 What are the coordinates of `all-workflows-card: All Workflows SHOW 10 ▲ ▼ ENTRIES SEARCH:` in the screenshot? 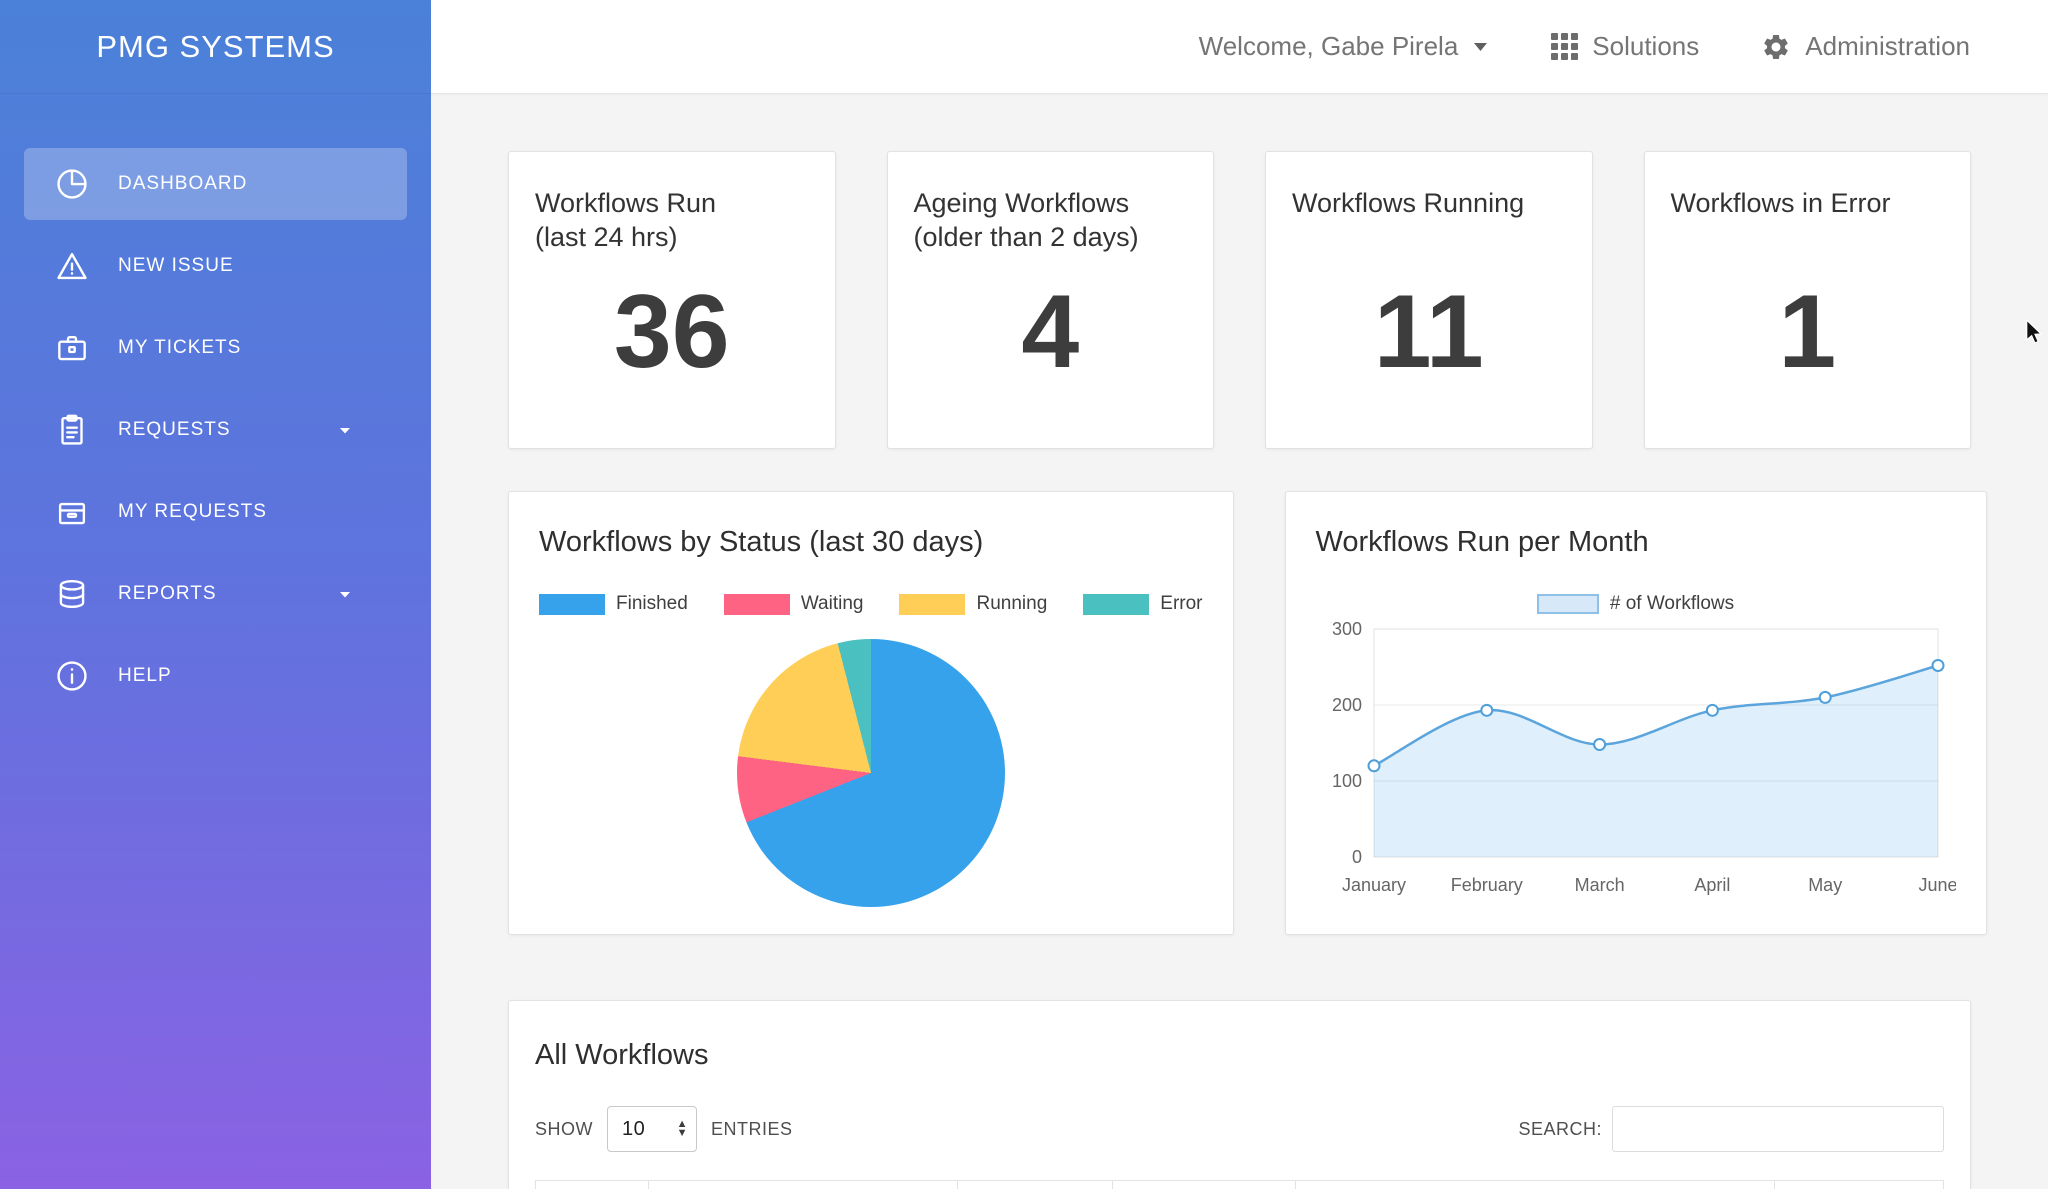 It's located at (1239, 1094).